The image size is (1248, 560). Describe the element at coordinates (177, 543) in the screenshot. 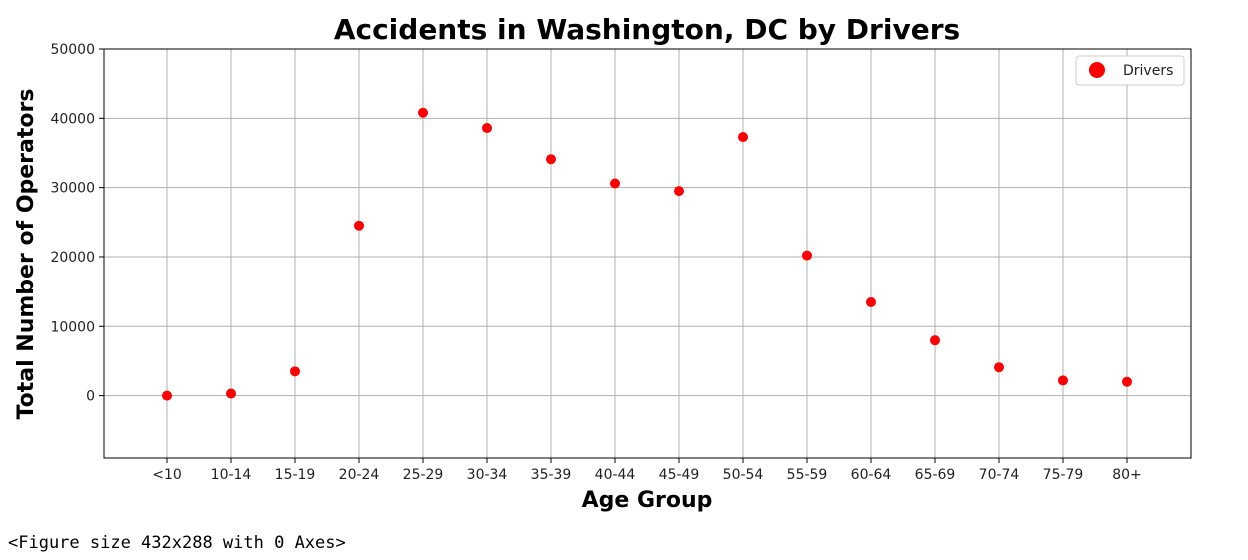

I see `figure-caption: <Figure size 432x288 with 0 Axes>` at that location.